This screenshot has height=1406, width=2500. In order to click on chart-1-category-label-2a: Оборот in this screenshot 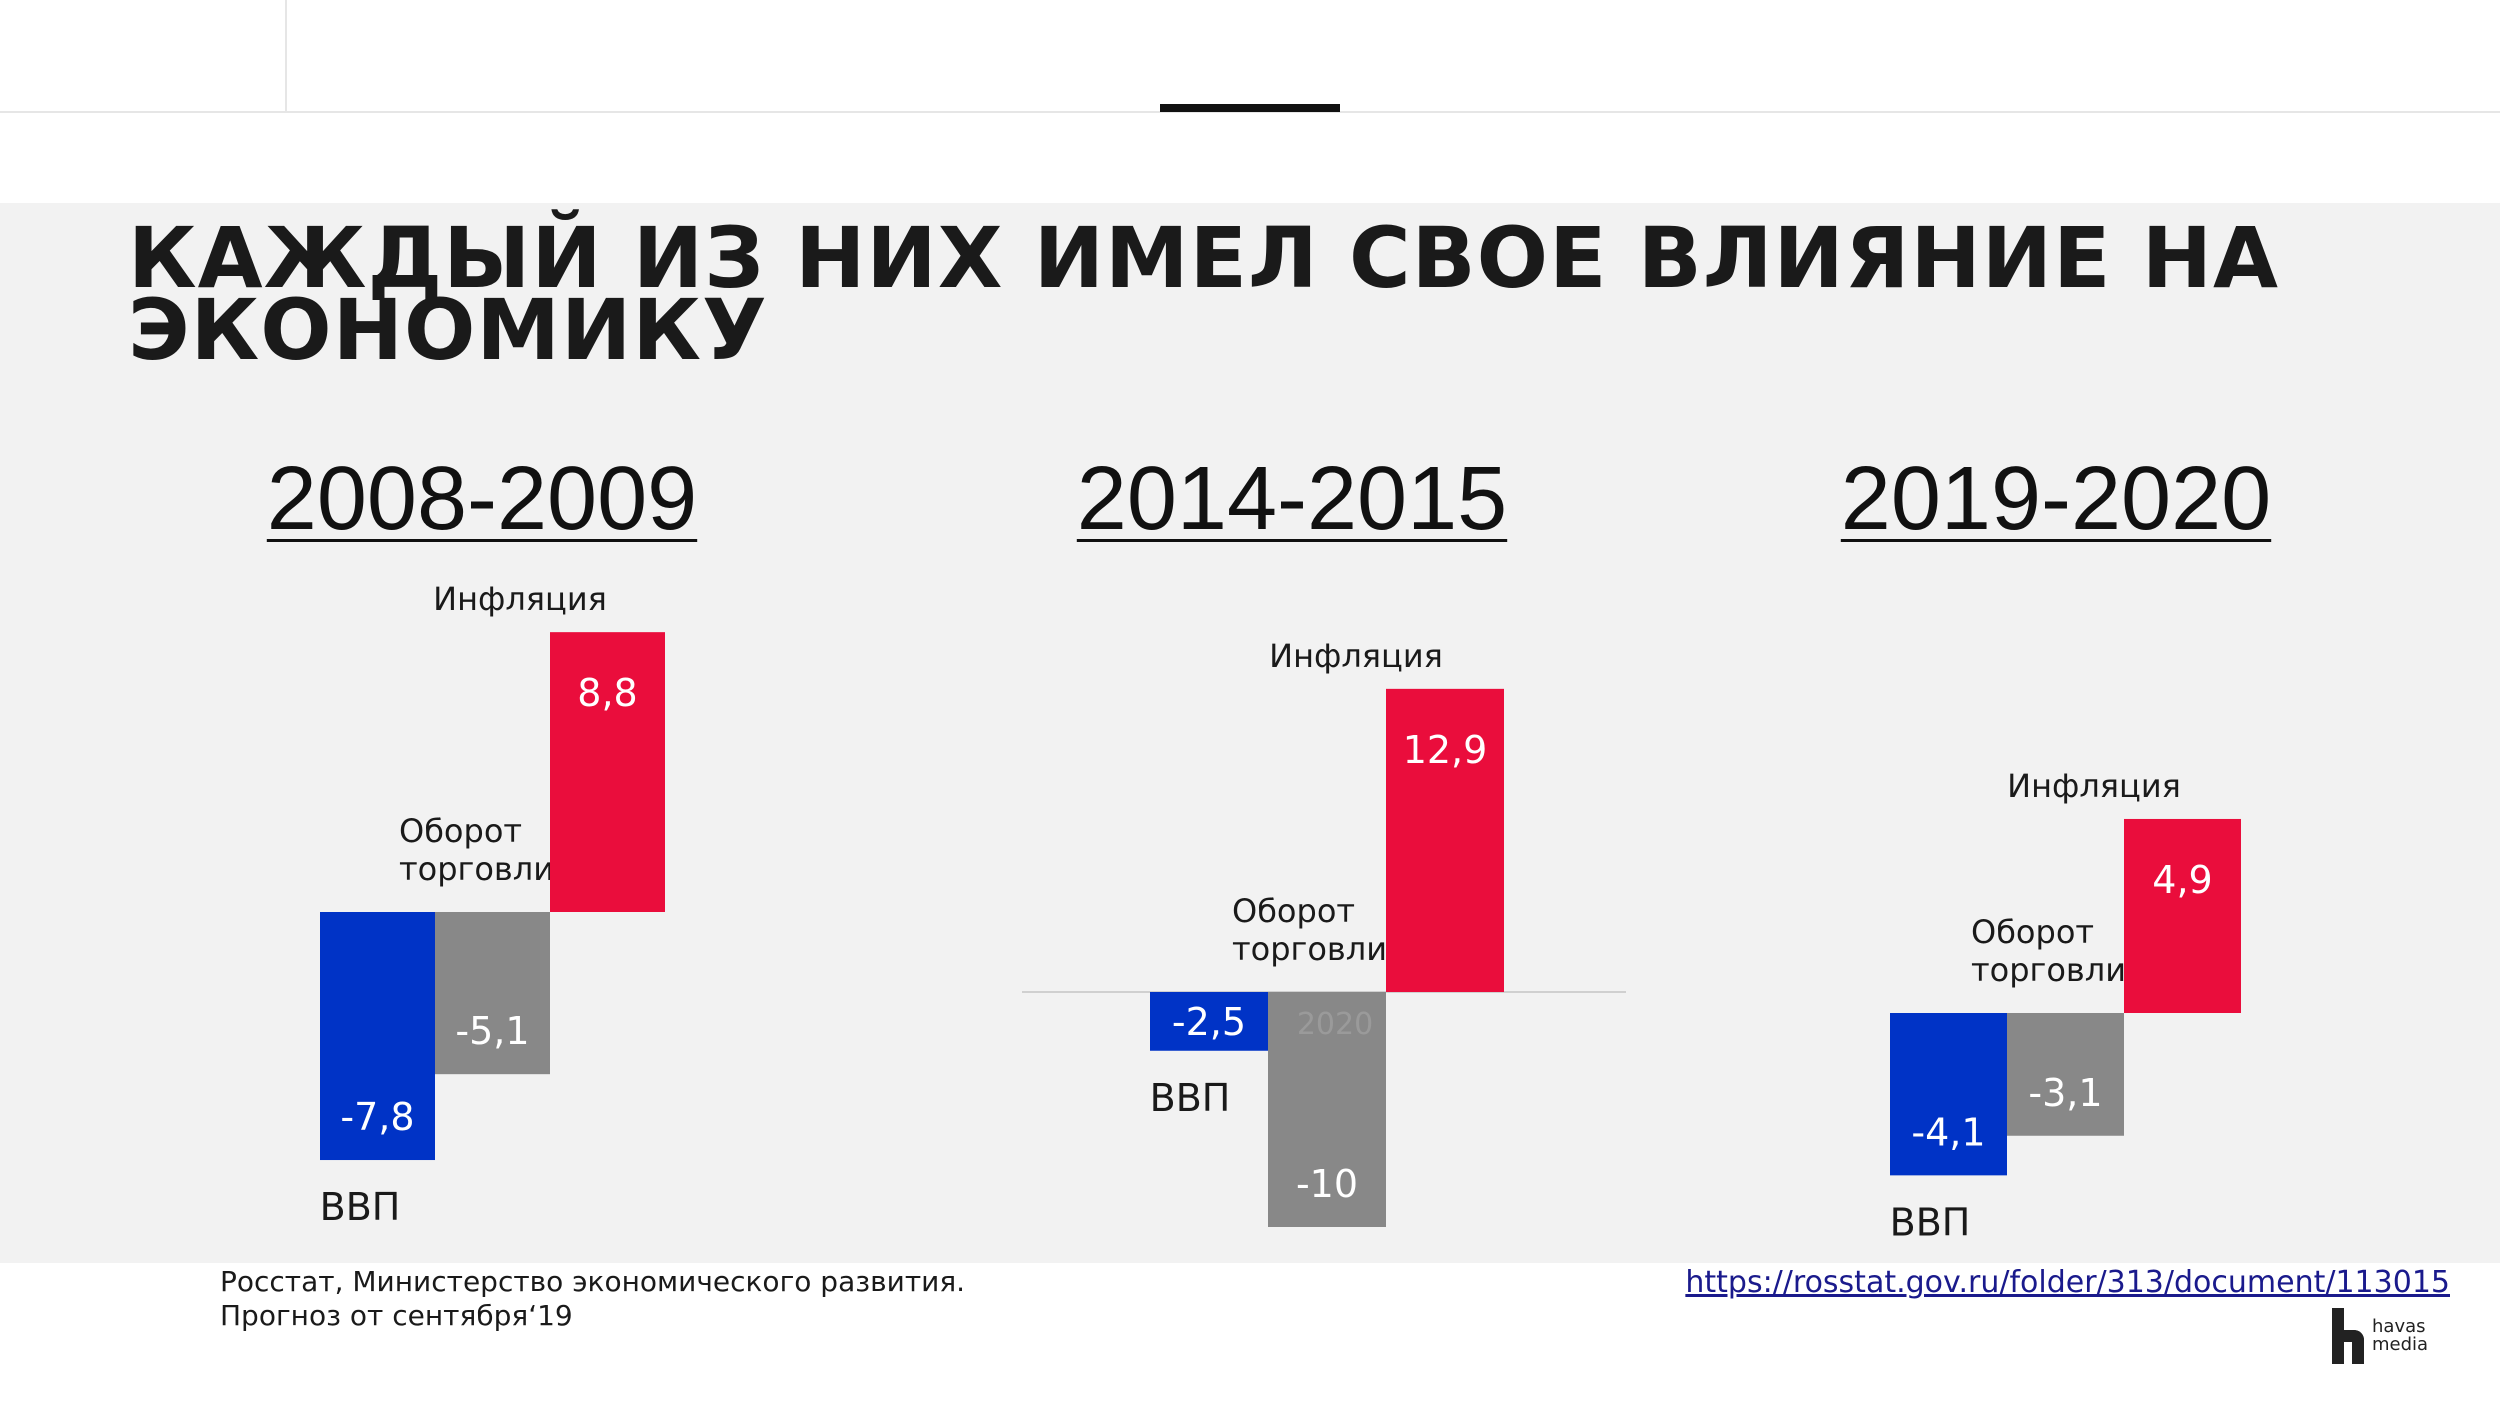, I will do `click(460, 831)`.